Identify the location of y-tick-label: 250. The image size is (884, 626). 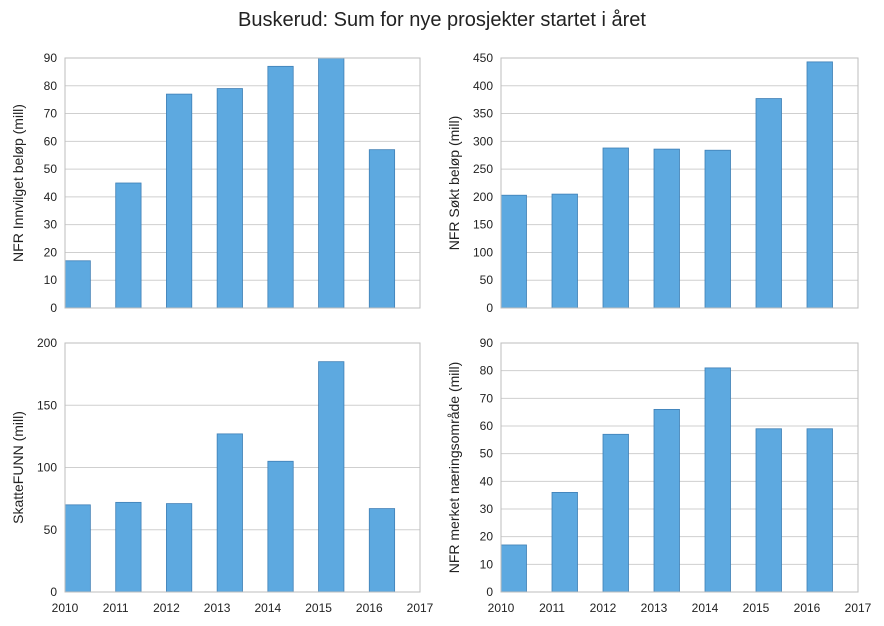
(483, 169).